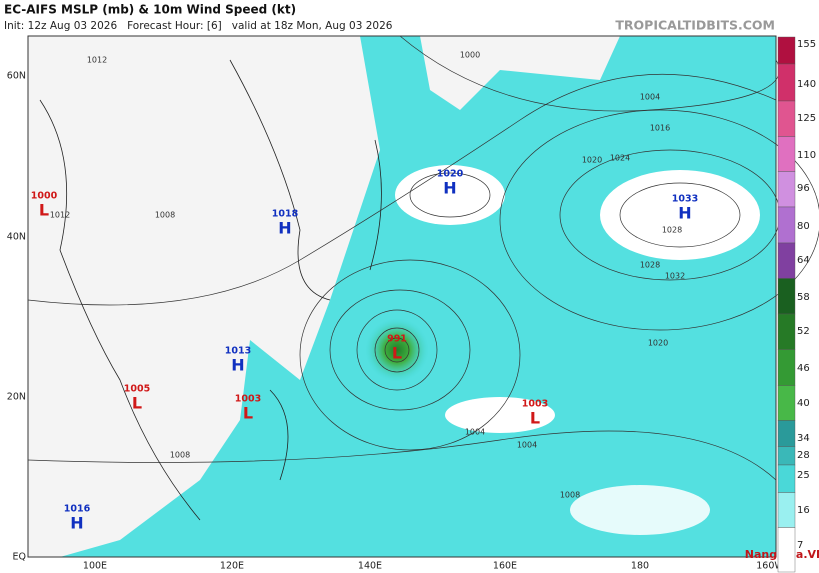 The image size is (819, 573). What do you see at coordinates (16, 397) in the screenshot?
I see `latitude-label: 20N` at bounding box center [16, 397].